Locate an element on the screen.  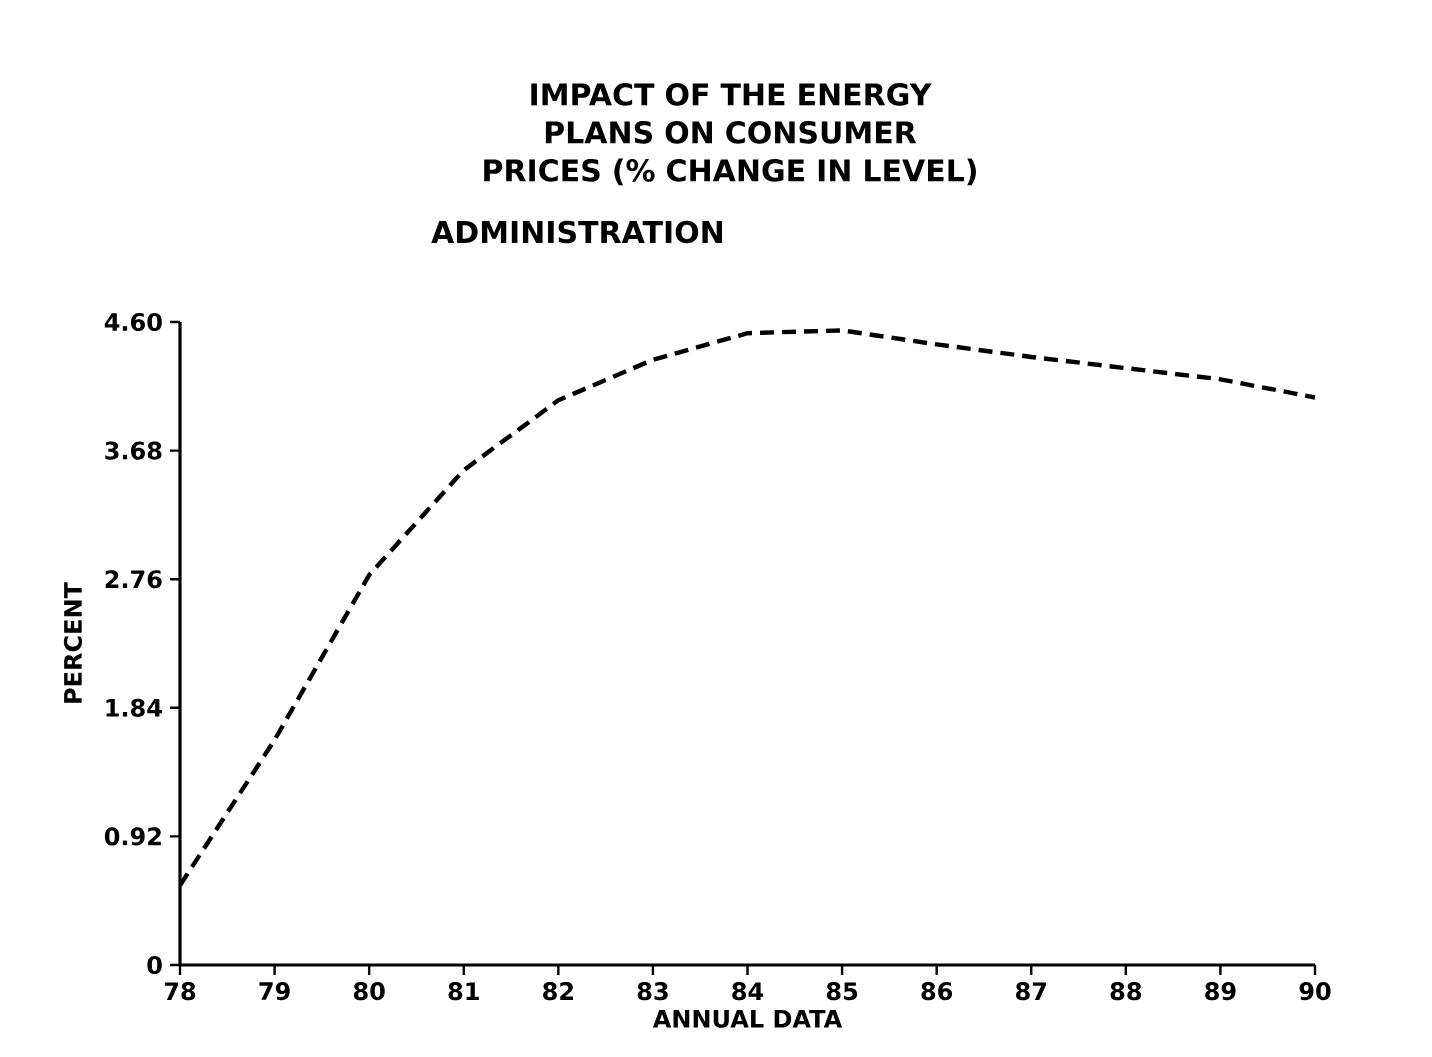
x-tick-label: 83 is located at coordinates (652, 991).